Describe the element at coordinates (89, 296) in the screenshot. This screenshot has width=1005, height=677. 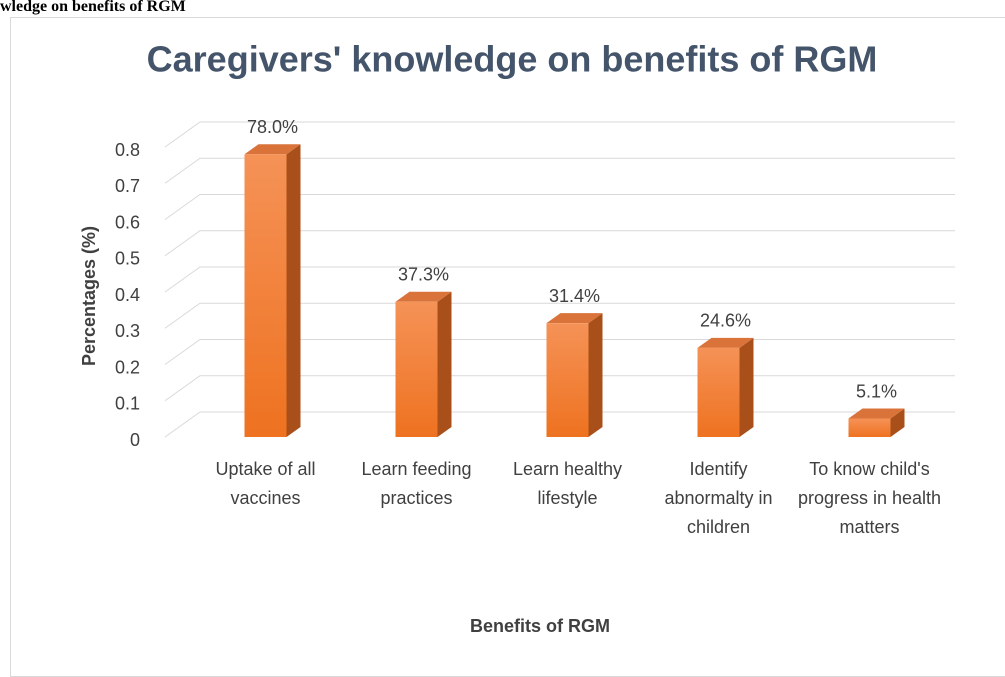
I see `y-axis-title: Percentages (%)` at that location.